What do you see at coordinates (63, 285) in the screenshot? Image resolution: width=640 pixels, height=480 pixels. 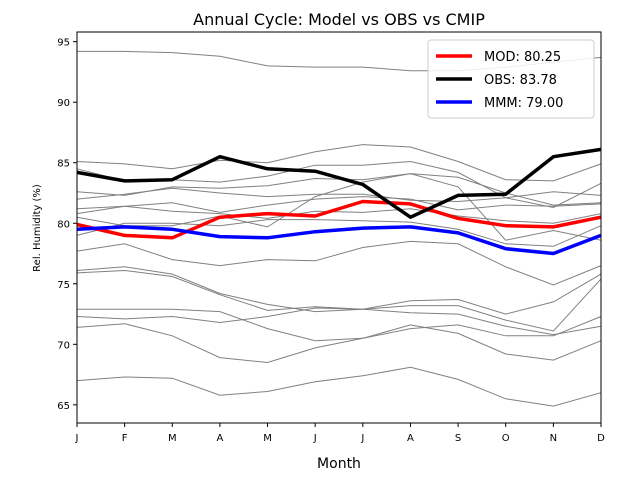 I see `y-tick-label: 75` at bounding box center [63, 285].